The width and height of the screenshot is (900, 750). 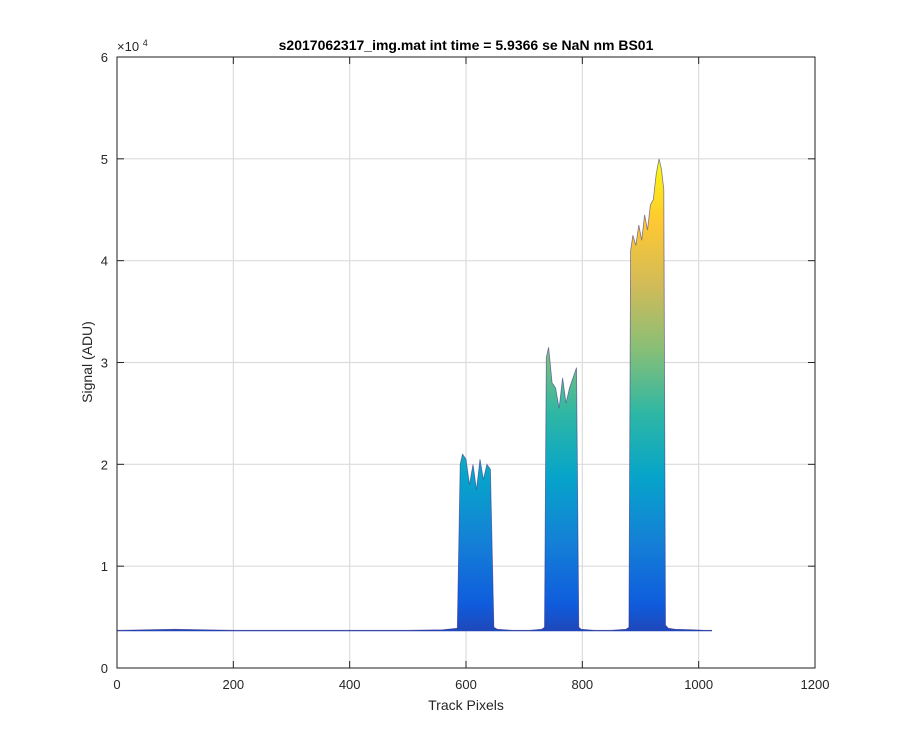 I want to click on y-tick-label: 6, so click(x=104, y=57).